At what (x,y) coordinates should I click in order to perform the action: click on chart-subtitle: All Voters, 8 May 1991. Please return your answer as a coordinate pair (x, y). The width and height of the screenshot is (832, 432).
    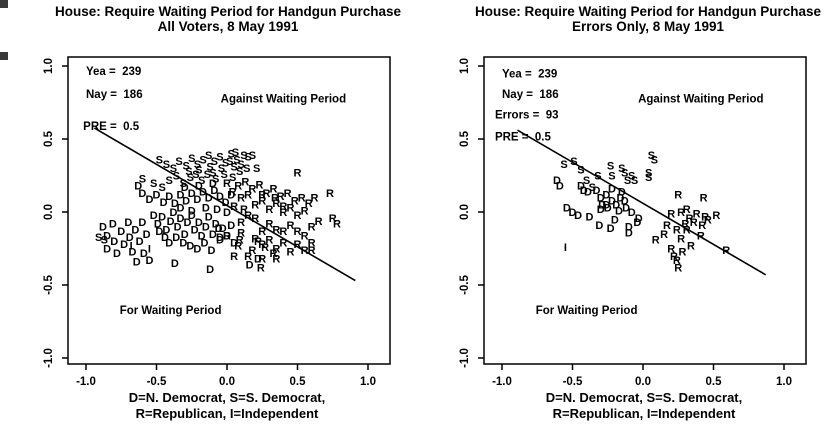
    Looking at the image, I should click on (228, 26).